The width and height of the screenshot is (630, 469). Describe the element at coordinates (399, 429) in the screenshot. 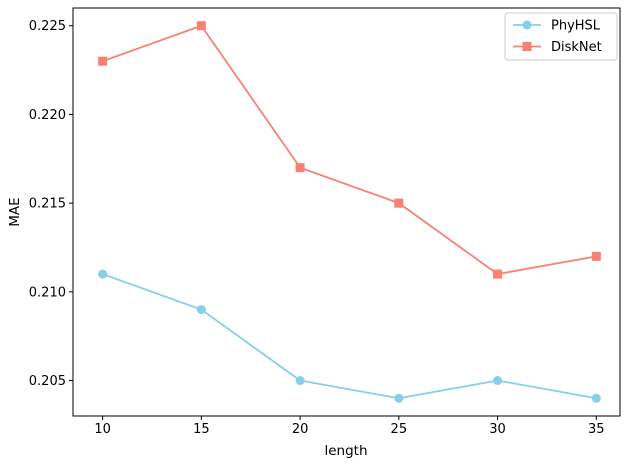

I see `x-tick-label: 25` at that location.